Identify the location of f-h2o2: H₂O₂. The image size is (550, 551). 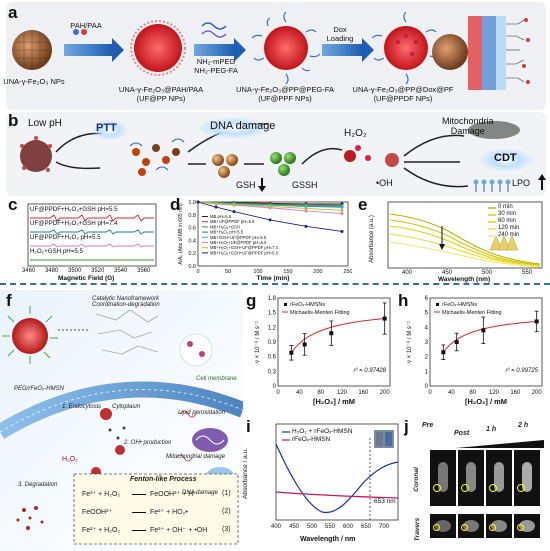
(70, 459).